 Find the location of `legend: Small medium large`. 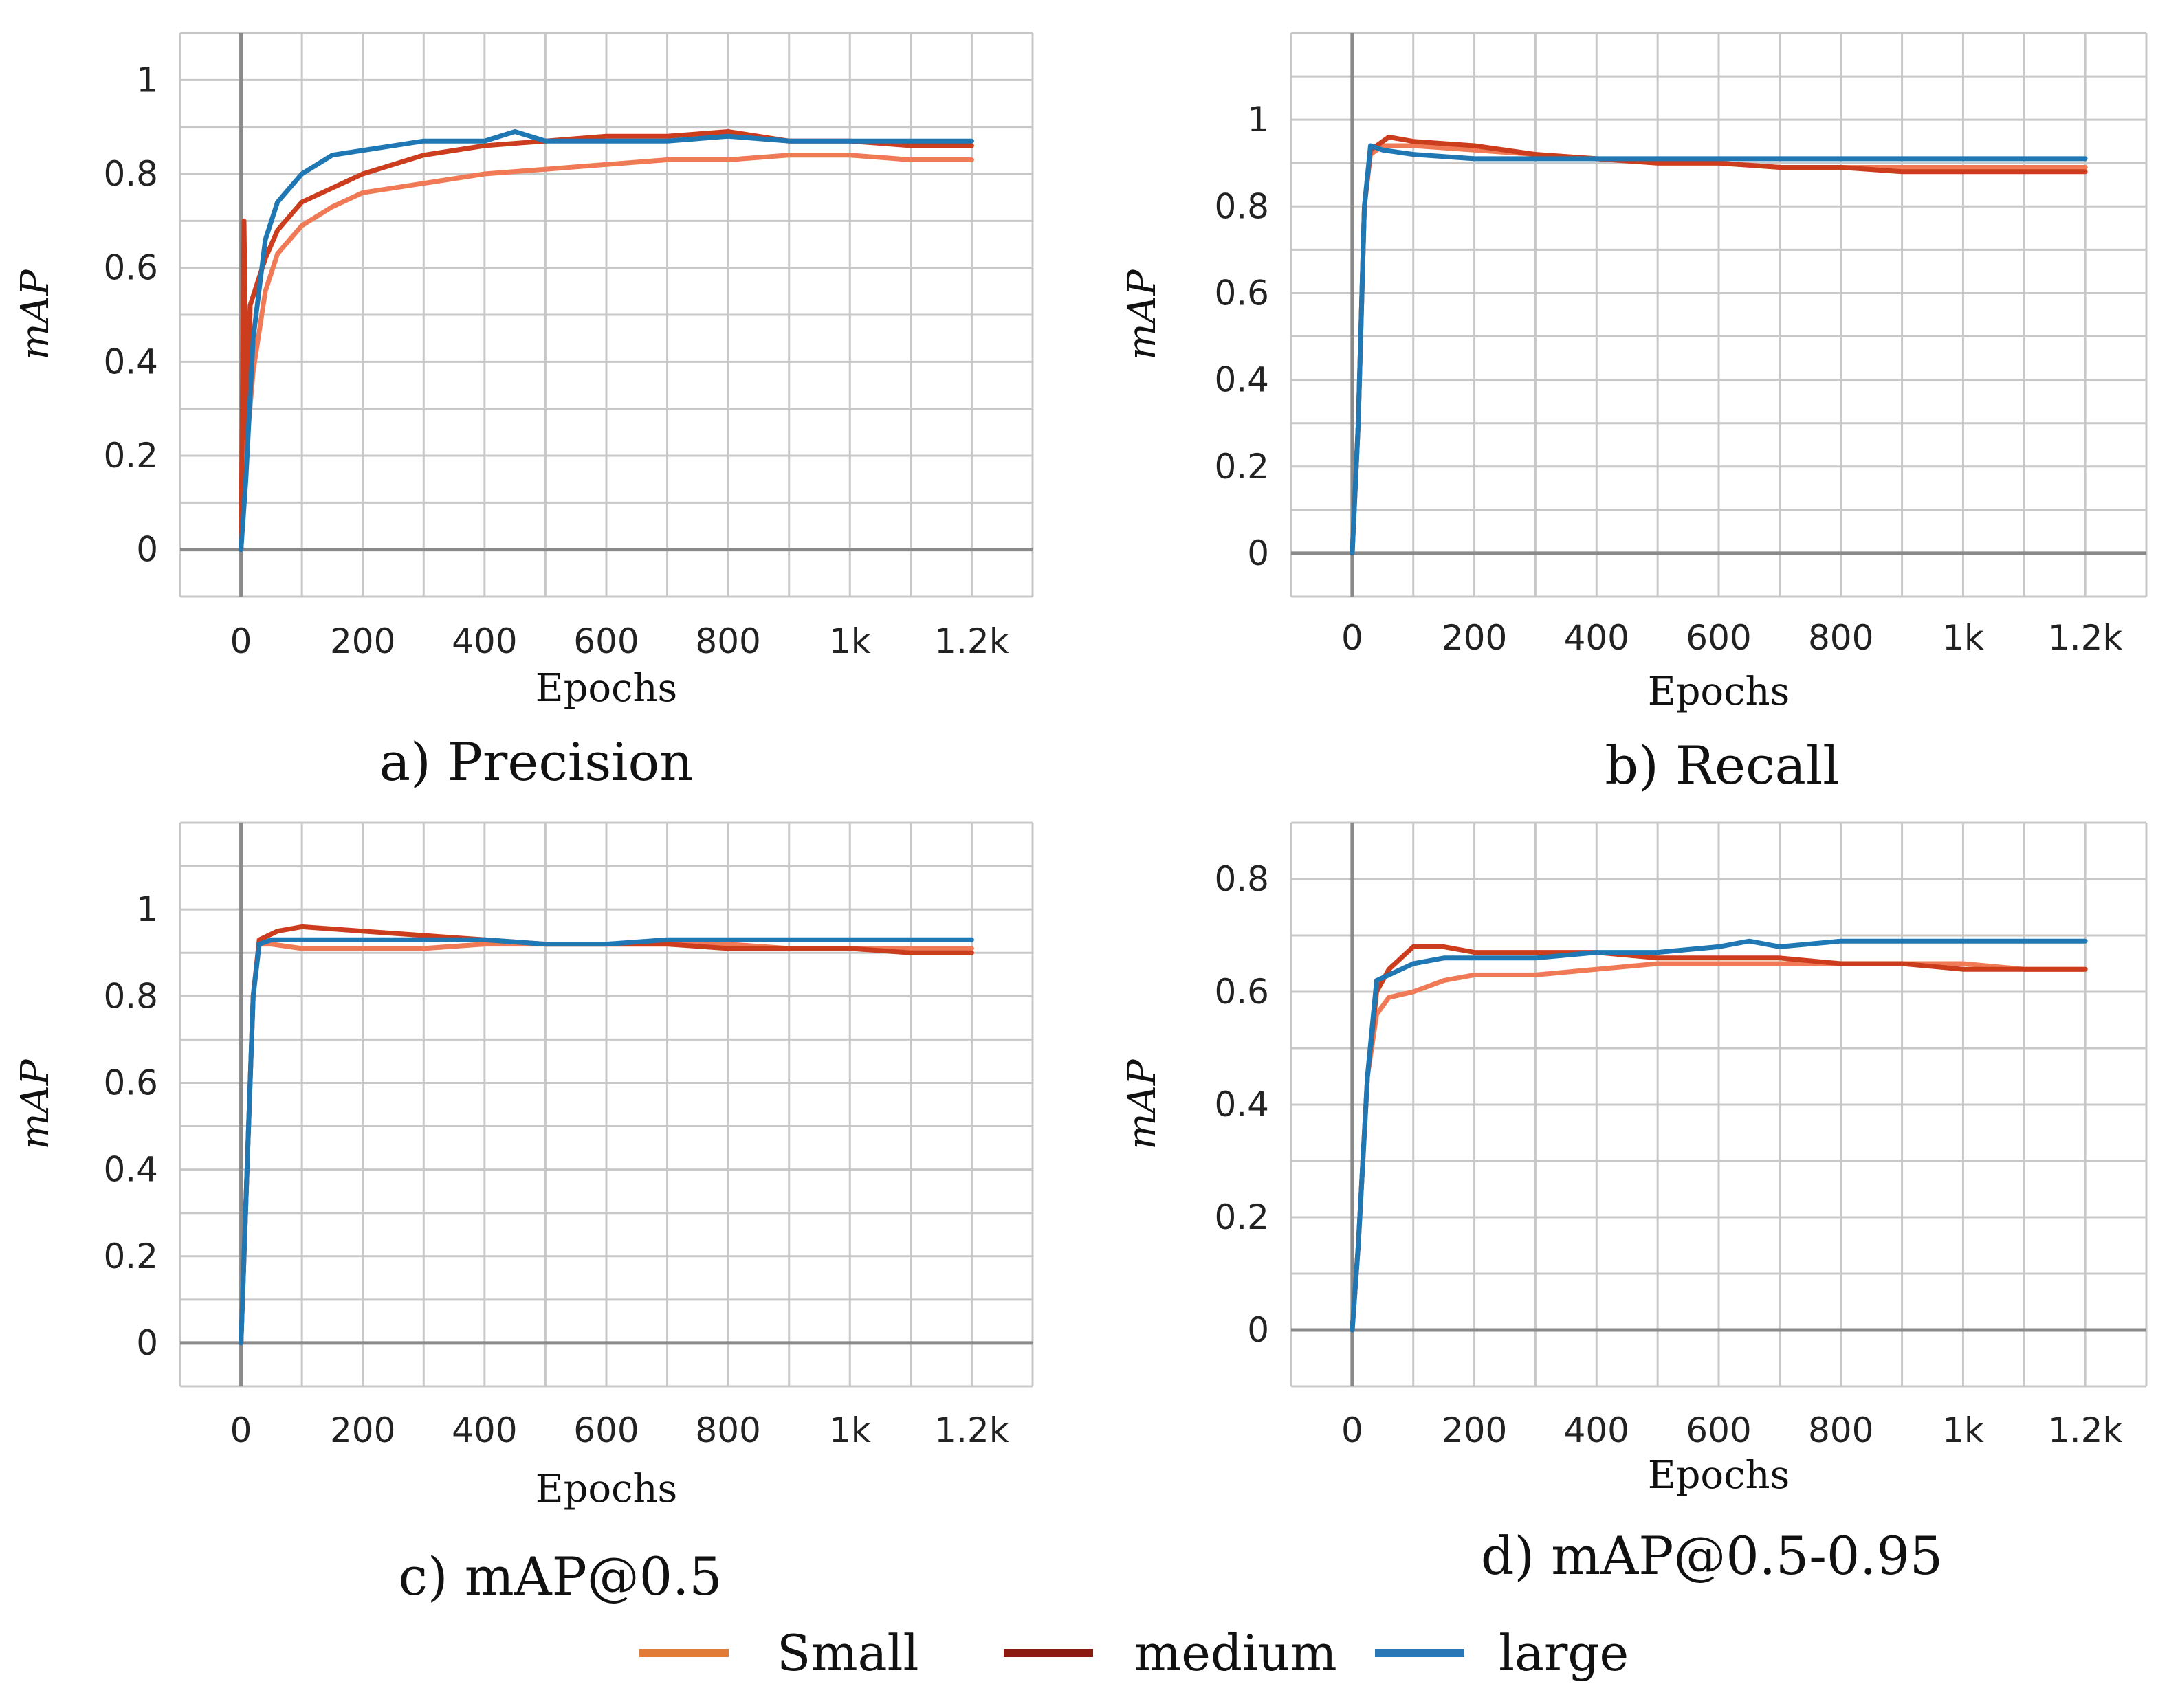

legend: Small medium large is located at coordinates (1134, 1653).